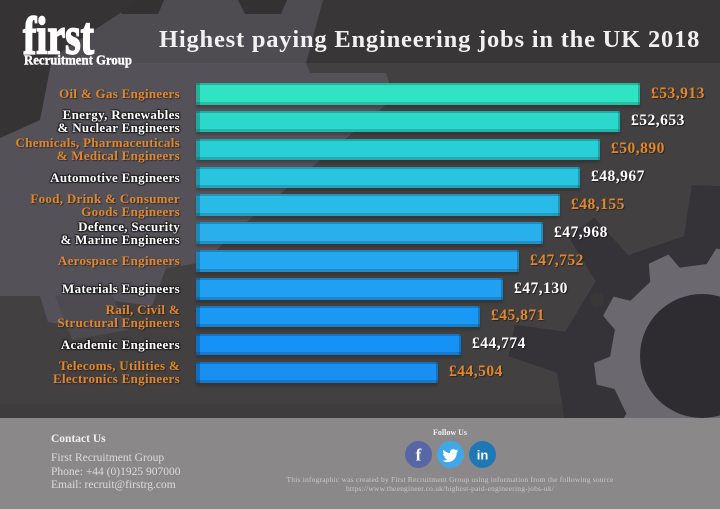 This screenshot has width=720, height=509. Describe the element at coordinates (78, 60) in the screenshot. I see `svg-text: Recruitment Group` at that location.